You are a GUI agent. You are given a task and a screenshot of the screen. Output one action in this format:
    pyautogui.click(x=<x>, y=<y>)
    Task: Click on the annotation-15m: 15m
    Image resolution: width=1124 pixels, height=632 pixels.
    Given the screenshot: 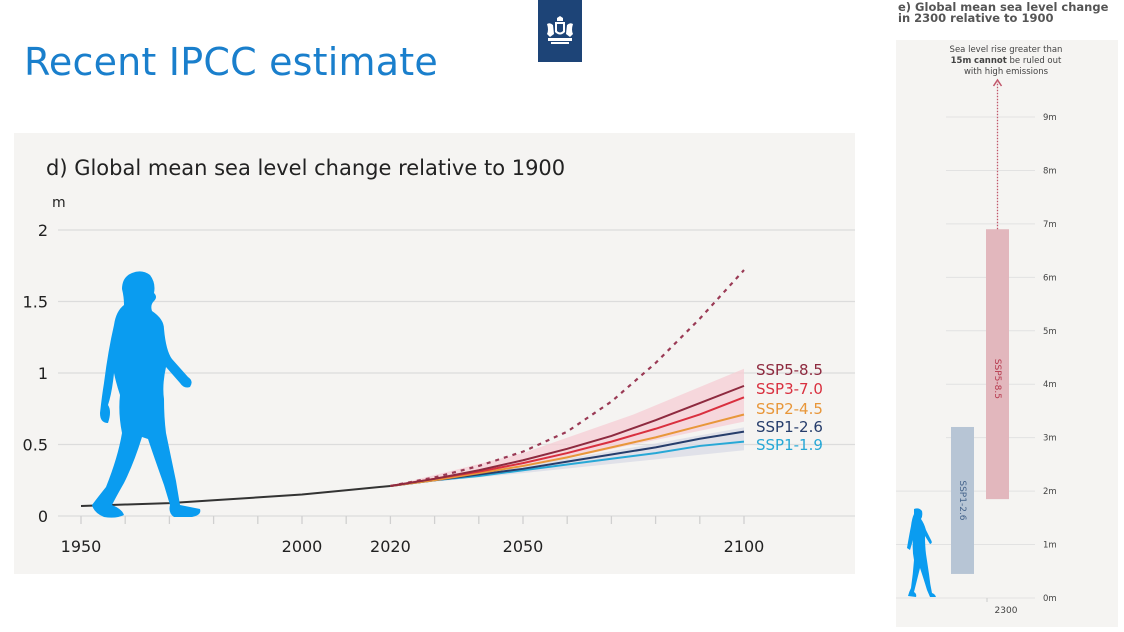 What is the action you would take?
    pyautogui.click(x=961, y=61)
    